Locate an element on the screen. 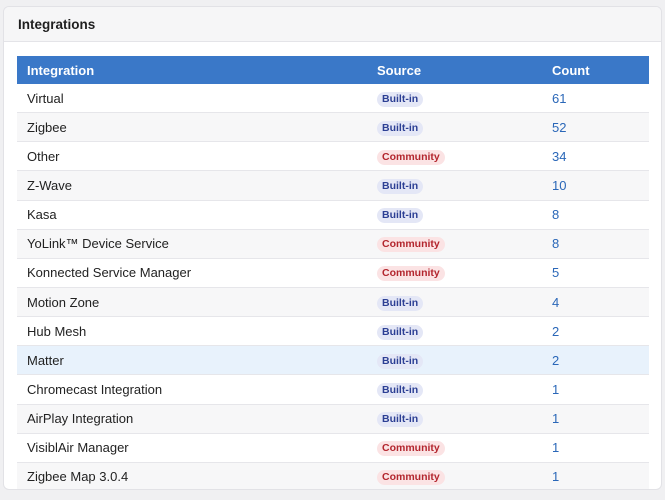 This screenshot has height=500, width=665. column-header-integration: Integration is located at coordinates (192, 70).